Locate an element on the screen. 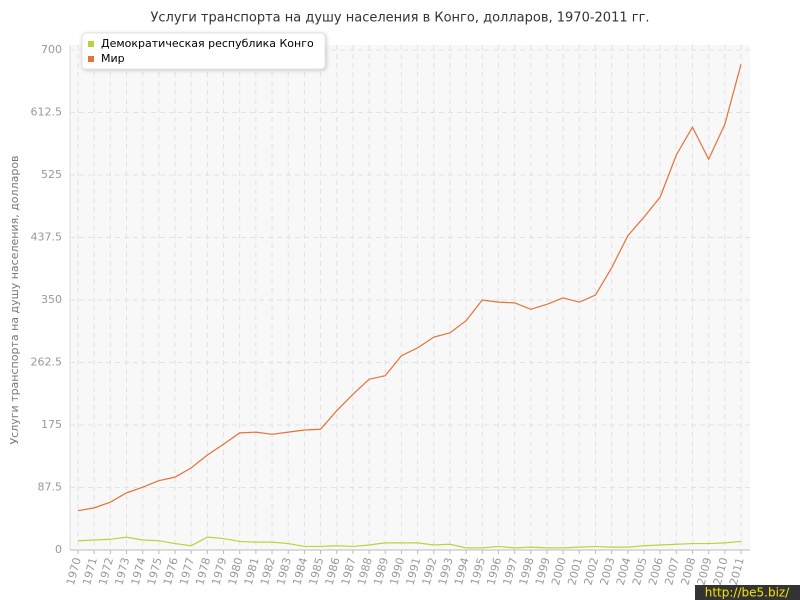  y-tick-label: 262.5 is located at coordinates (47, 362).